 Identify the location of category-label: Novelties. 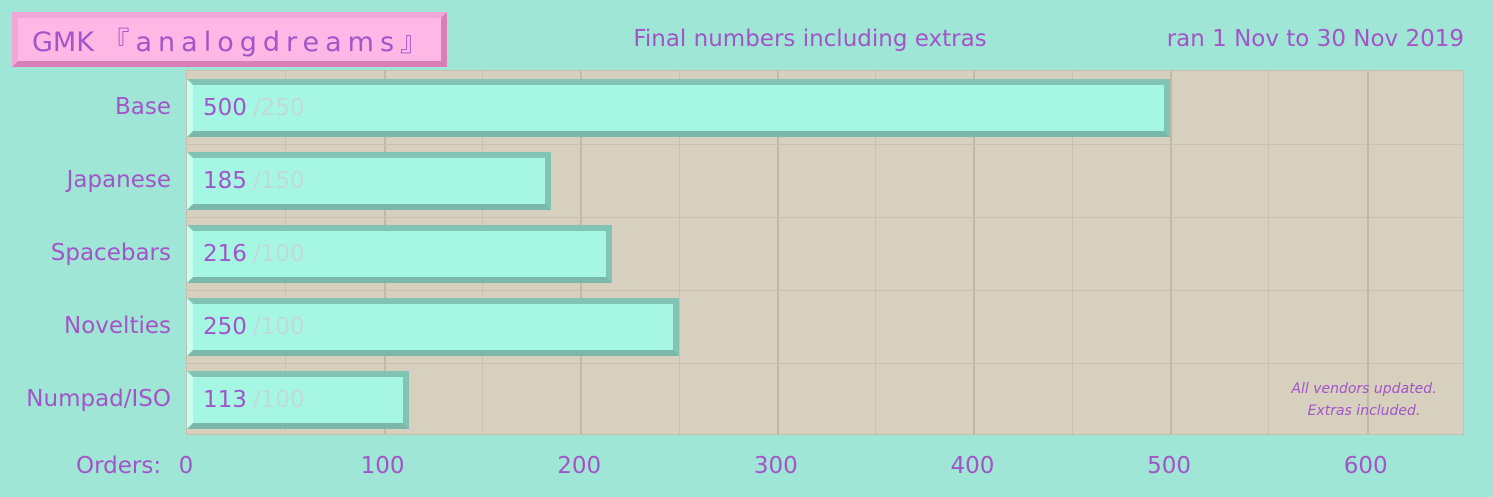
(117, 325).